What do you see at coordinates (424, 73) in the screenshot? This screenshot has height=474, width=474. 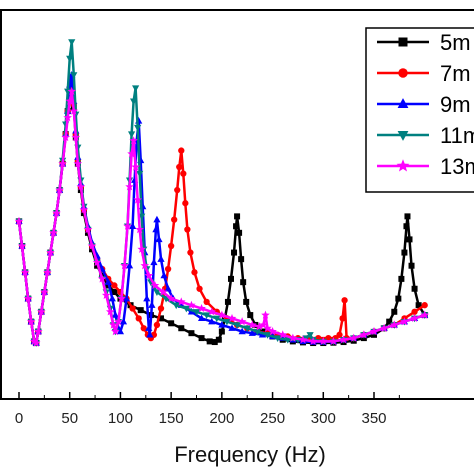 I see `legend-item-7m: 7m` at bounding box center [424, 73].